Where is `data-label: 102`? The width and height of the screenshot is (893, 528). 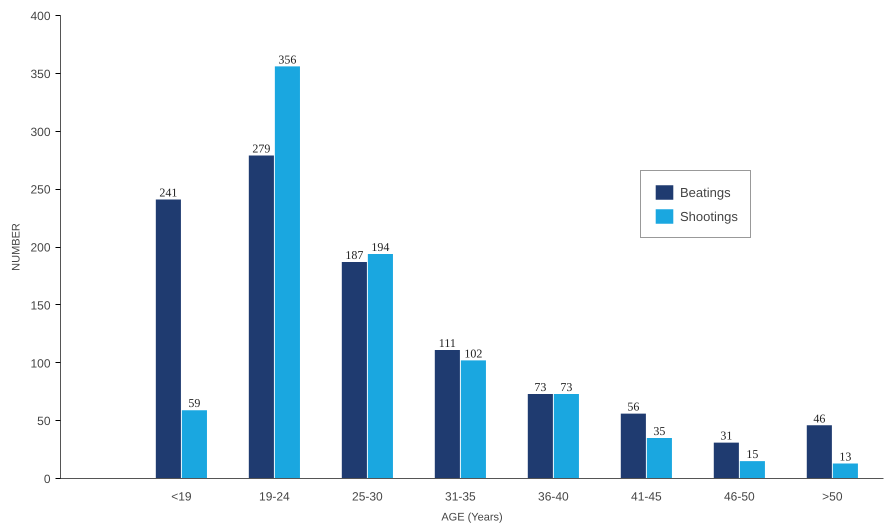 data-label: 102 is located at coordinates (473, 353).